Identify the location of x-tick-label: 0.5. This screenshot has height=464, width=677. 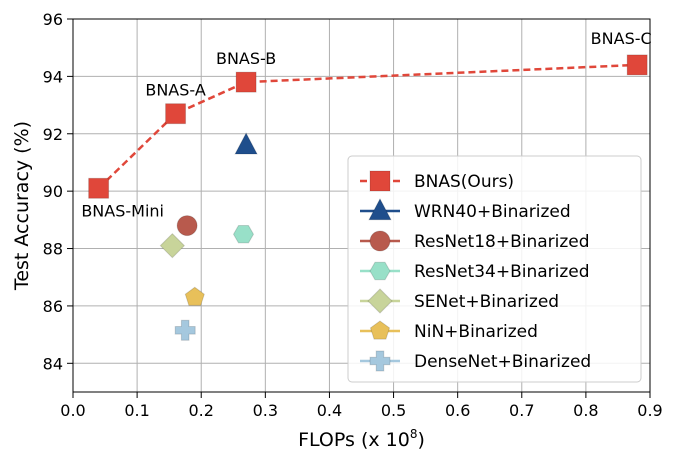
(393, 410).